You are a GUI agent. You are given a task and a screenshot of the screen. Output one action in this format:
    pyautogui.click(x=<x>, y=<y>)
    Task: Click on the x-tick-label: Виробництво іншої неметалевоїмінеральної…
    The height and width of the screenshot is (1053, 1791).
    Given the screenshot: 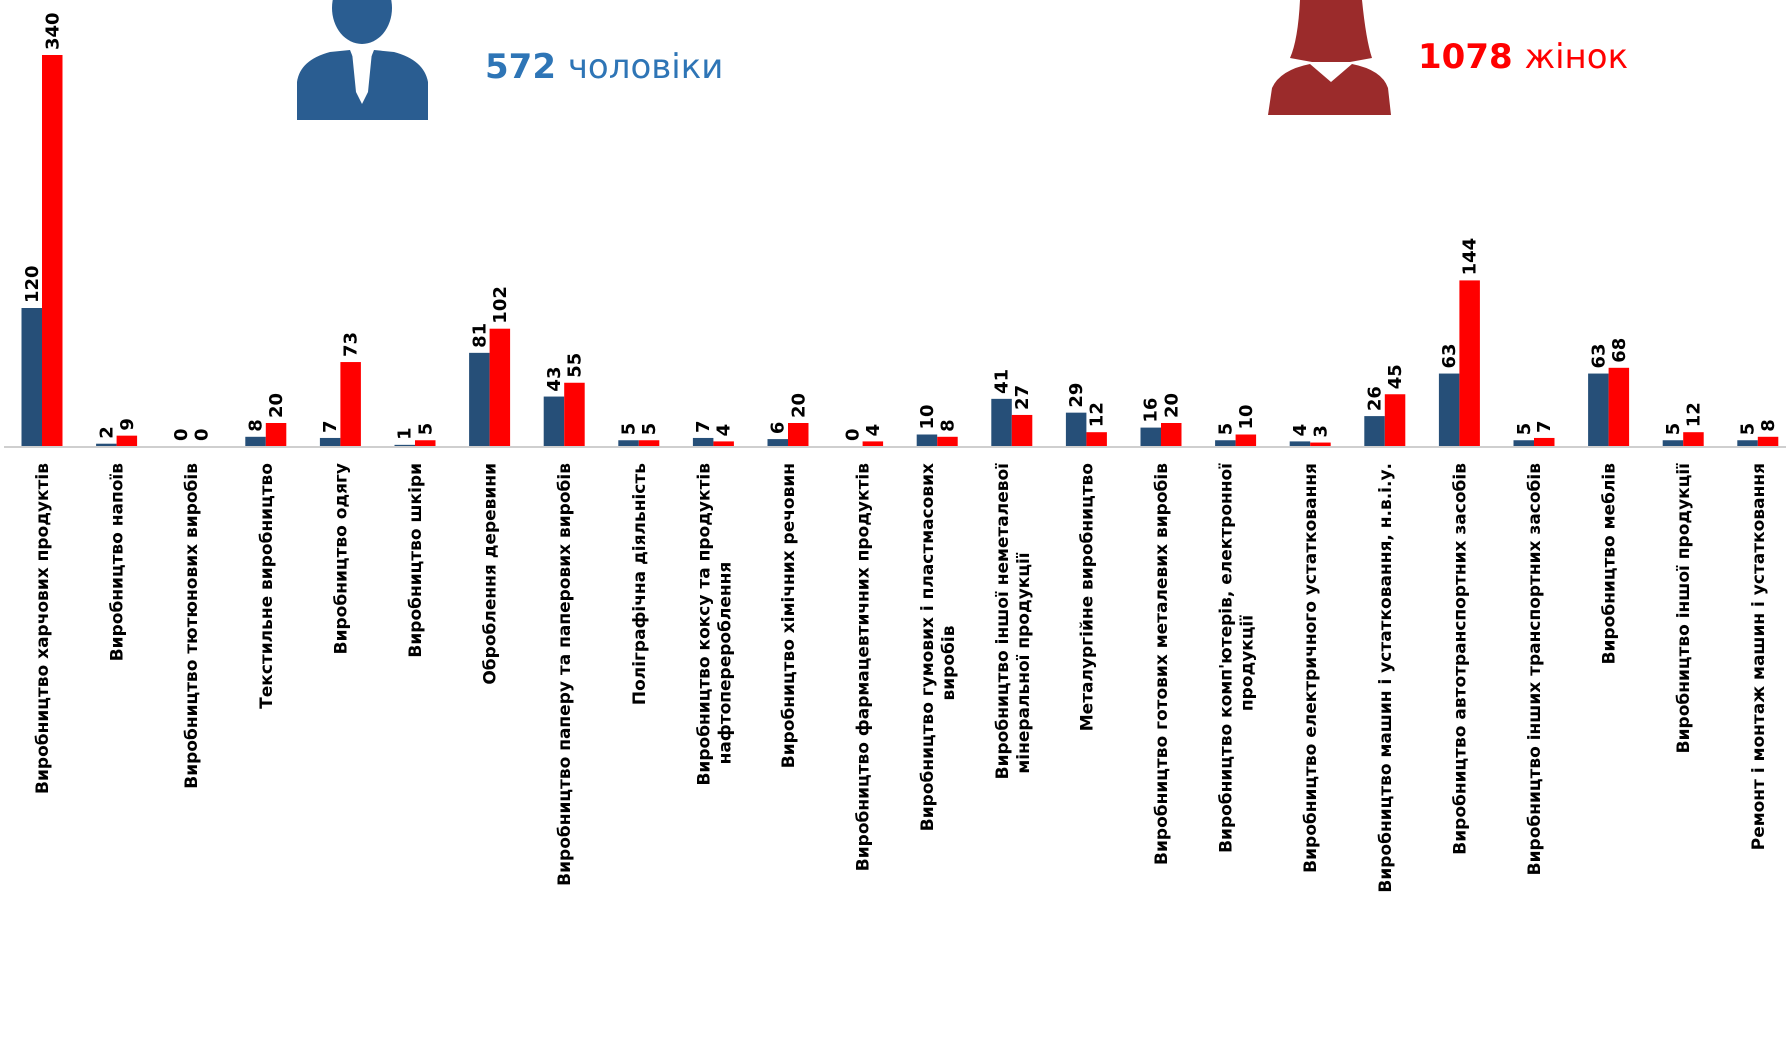 What is the action you would take?
    pyautogui.click(x=1013, y=621)
    